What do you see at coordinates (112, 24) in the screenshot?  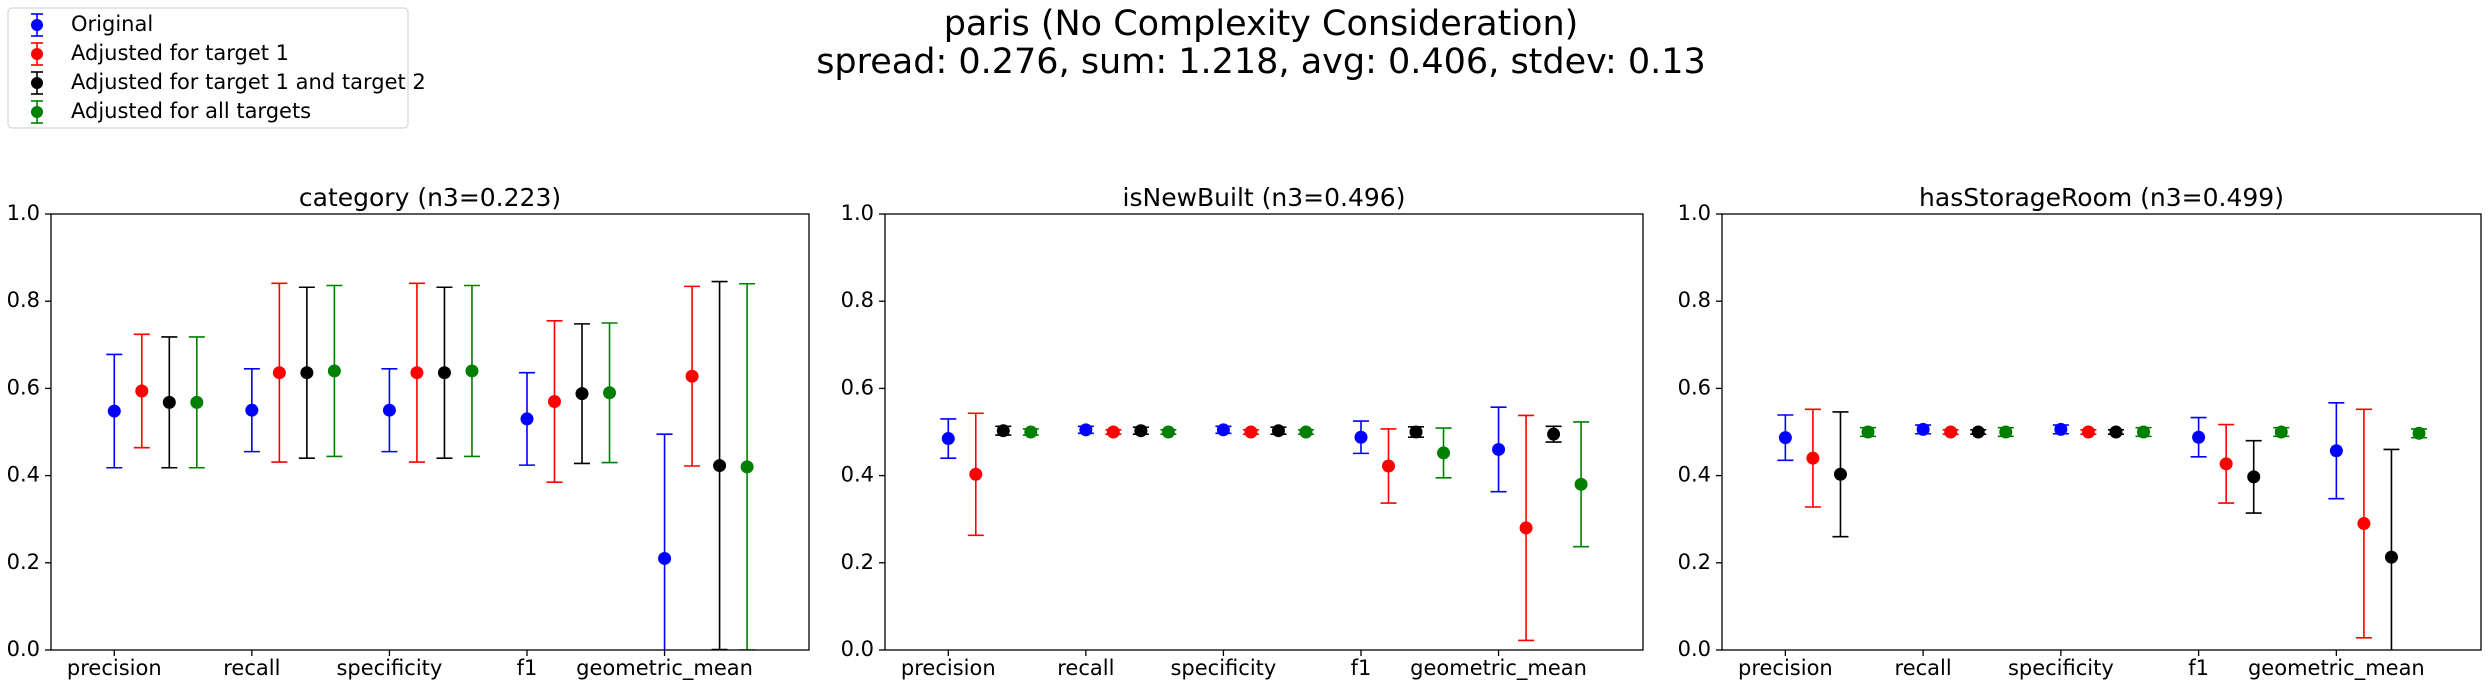 I see `legend-label: Original` at bounding box center [112, 24].